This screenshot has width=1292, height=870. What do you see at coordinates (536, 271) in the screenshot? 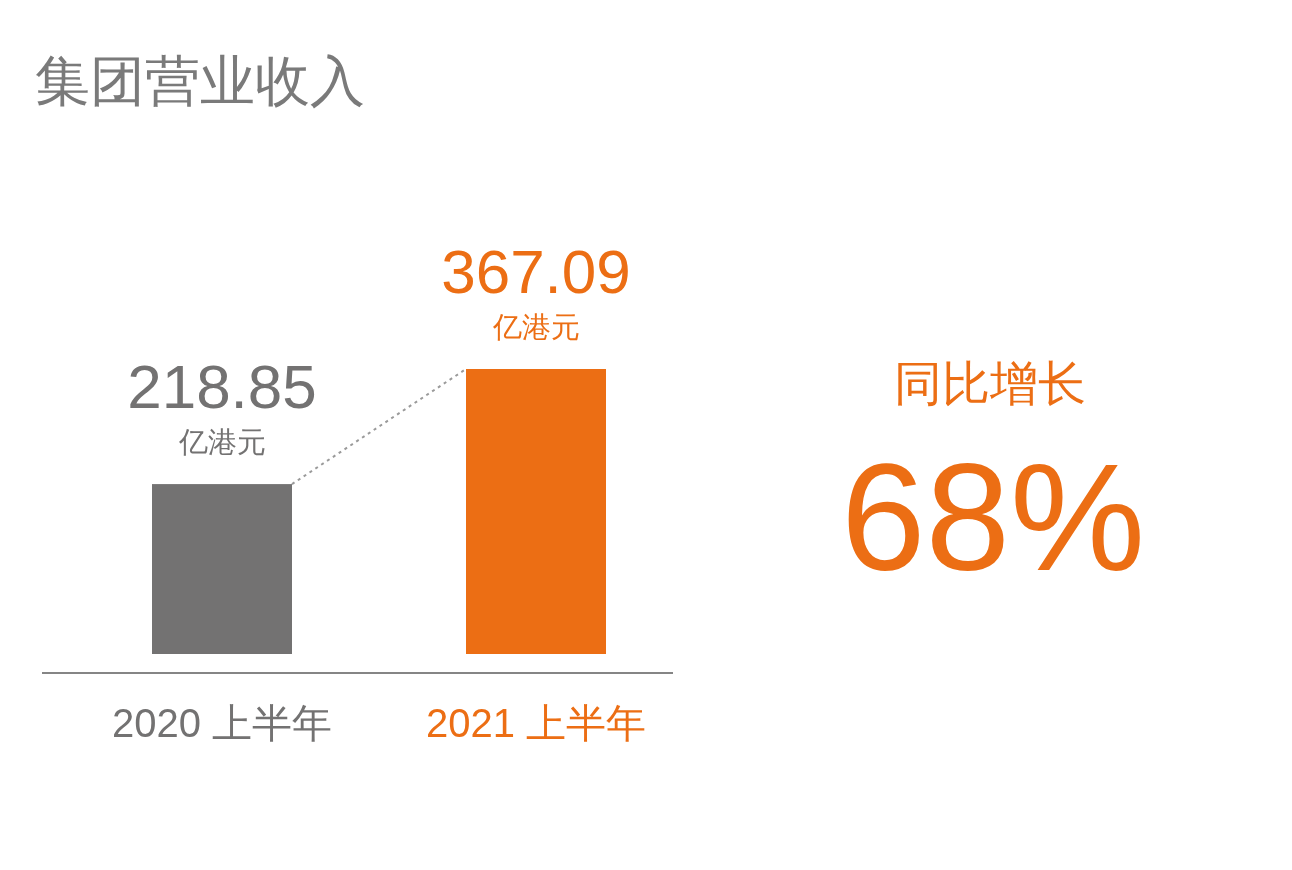
I see `data-label: 367.09` at bounding box center [536, 271].